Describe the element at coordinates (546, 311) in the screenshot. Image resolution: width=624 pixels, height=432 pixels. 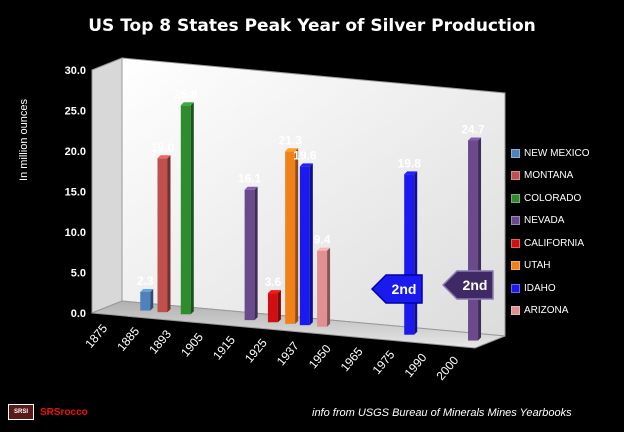
I see `legend-label: ARIZONA` at that location.